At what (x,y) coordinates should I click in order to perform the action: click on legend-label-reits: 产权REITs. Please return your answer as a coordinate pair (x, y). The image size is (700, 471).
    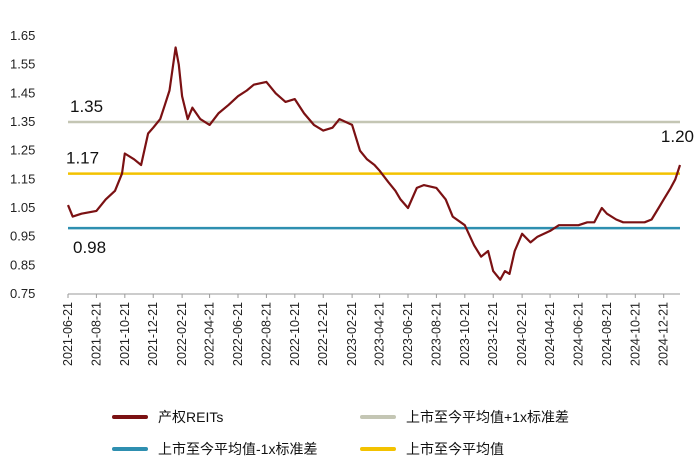
    Looking at the image, I should click on (191, 417).